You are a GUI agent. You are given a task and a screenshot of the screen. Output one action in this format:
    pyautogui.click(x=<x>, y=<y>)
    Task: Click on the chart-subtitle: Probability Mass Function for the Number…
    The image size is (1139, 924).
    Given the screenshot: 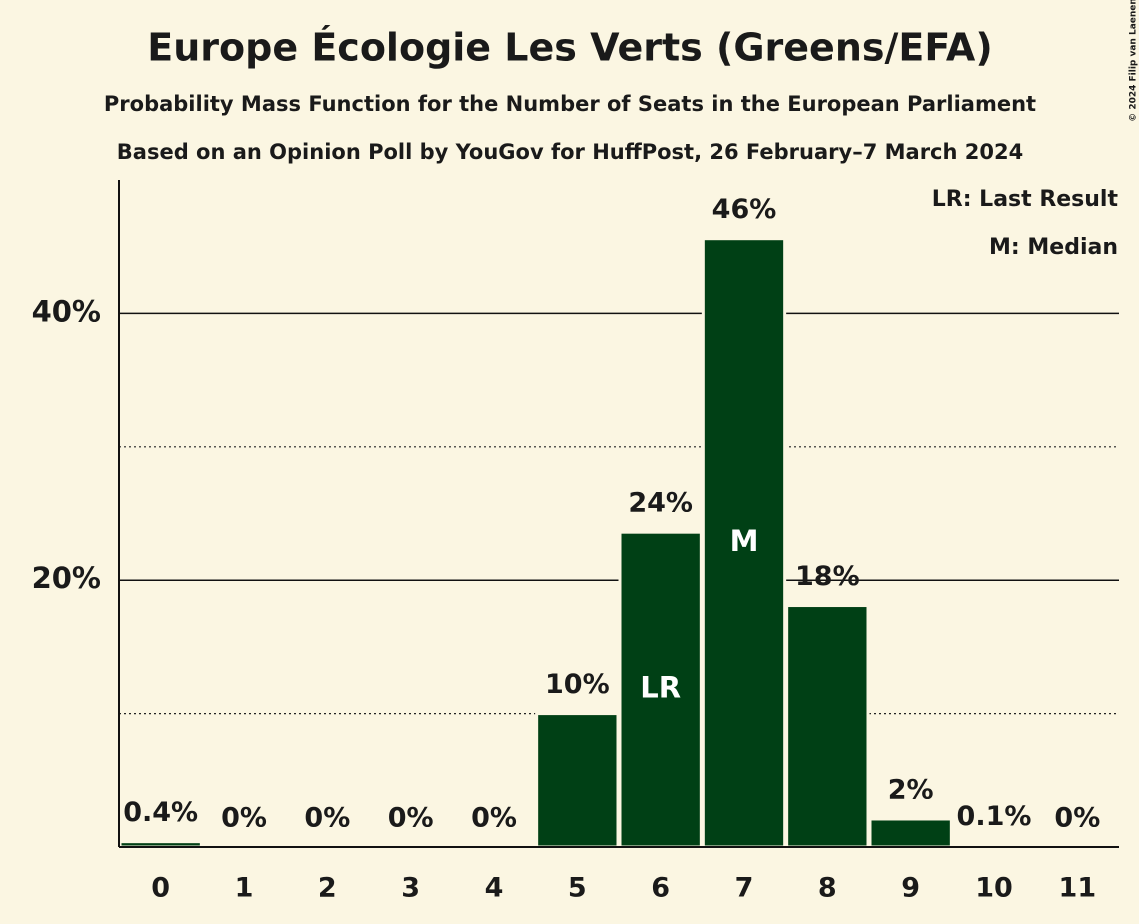 What is the action you would take?
    pyautogui.click(x=570, y=104)
    